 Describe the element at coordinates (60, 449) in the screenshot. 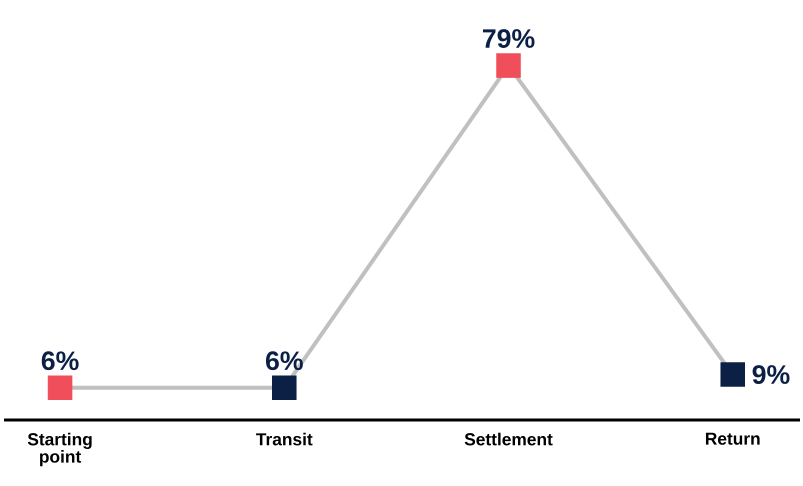

I see `x-tick-label: Starting point` at that location.